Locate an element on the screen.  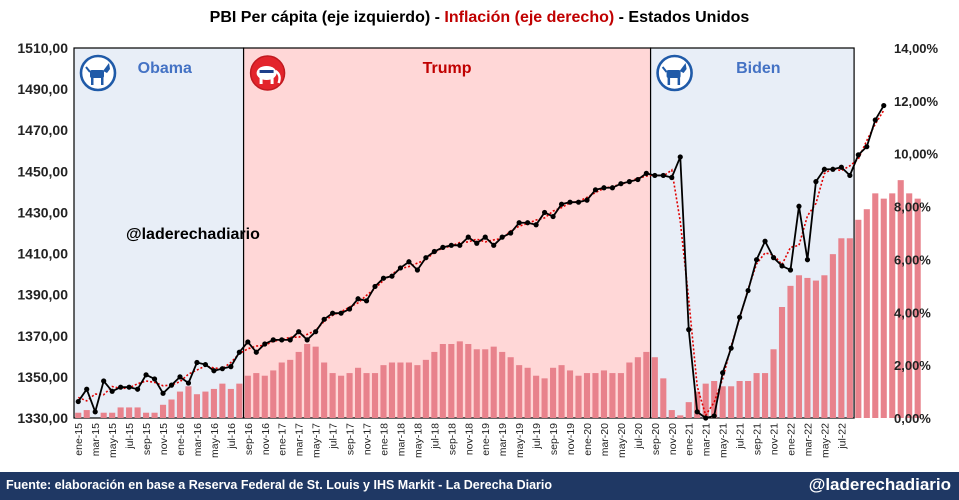
x-tick-label: nov-16 is located at coordinates (266, 439).